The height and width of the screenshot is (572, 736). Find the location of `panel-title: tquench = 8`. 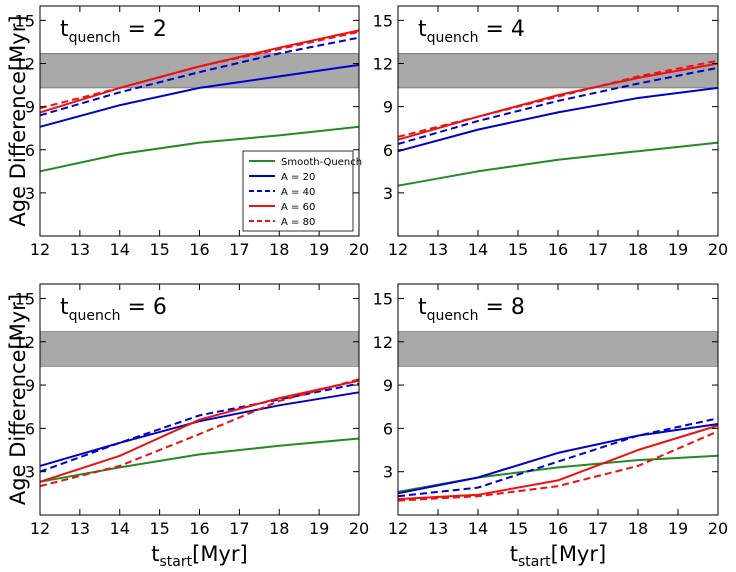

panel-title: tquench = 8 is located at coordinates (471, 309).